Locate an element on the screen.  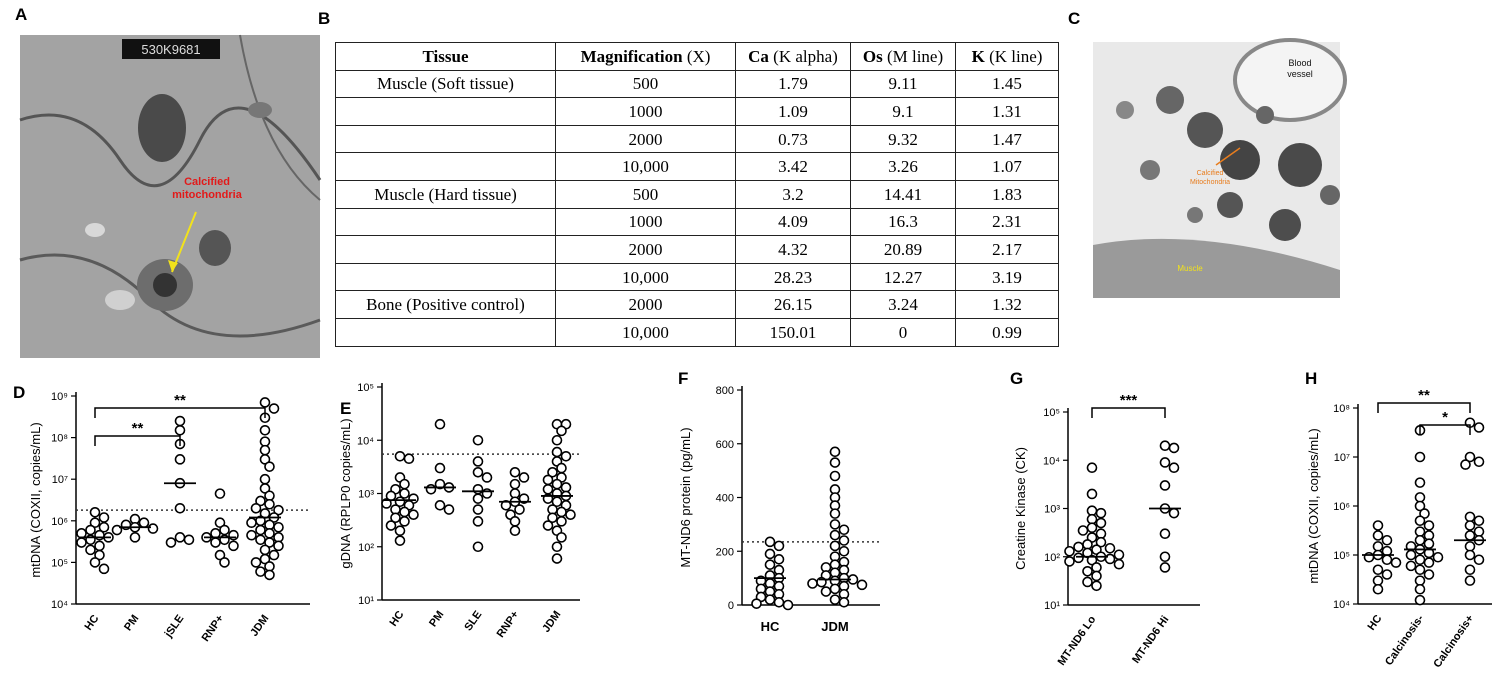
header-unit: (K line) is located at coordinates (1016, 56).